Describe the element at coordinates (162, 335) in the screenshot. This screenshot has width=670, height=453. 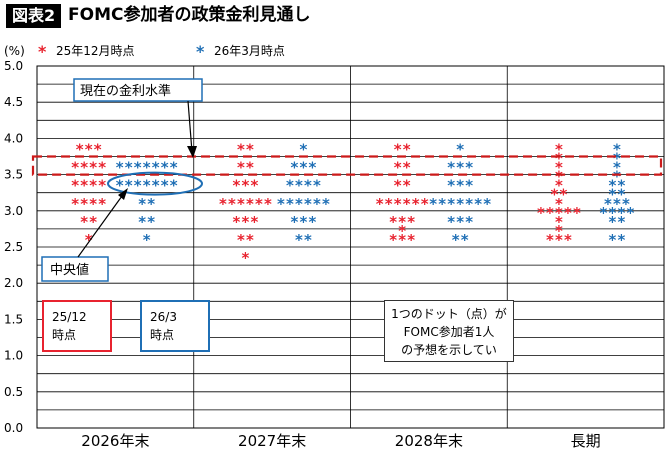
I see `label-box-mar-line2: 時点` at that location.